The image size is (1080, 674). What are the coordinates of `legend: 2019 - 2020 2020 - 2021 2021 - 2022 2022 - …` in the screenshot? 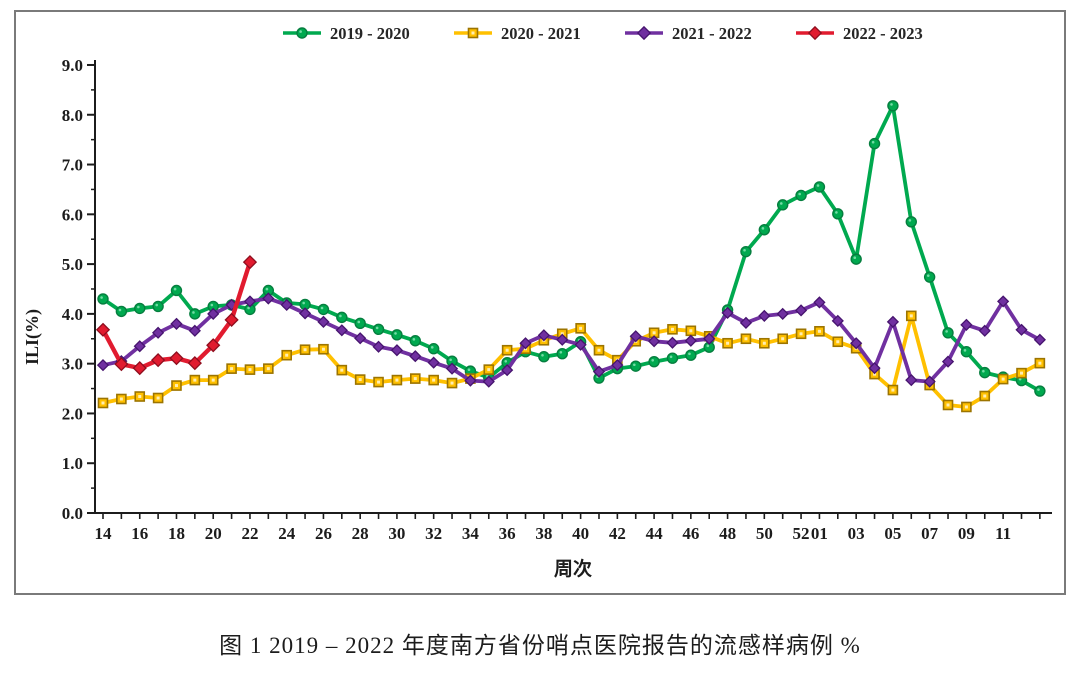 It's located at (603, 33).